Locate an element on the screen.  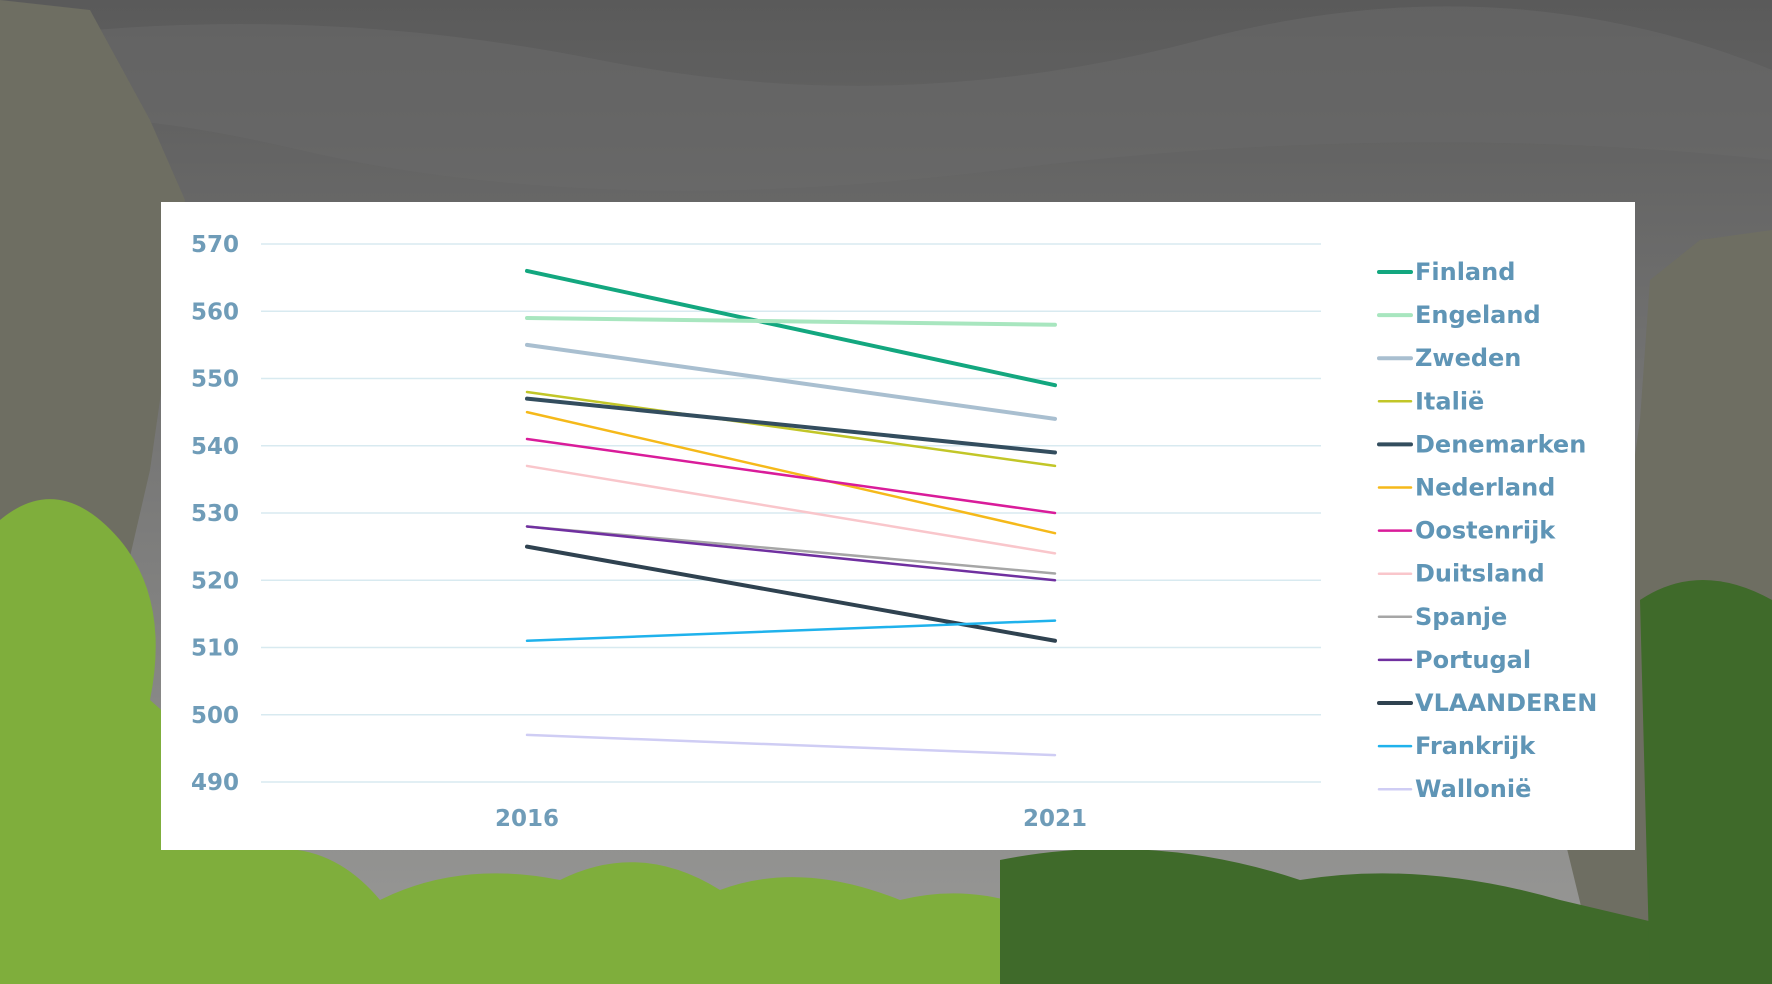
legend-label-vlaanderen: VLAANDEREN is located at coordinates (1506, 703).